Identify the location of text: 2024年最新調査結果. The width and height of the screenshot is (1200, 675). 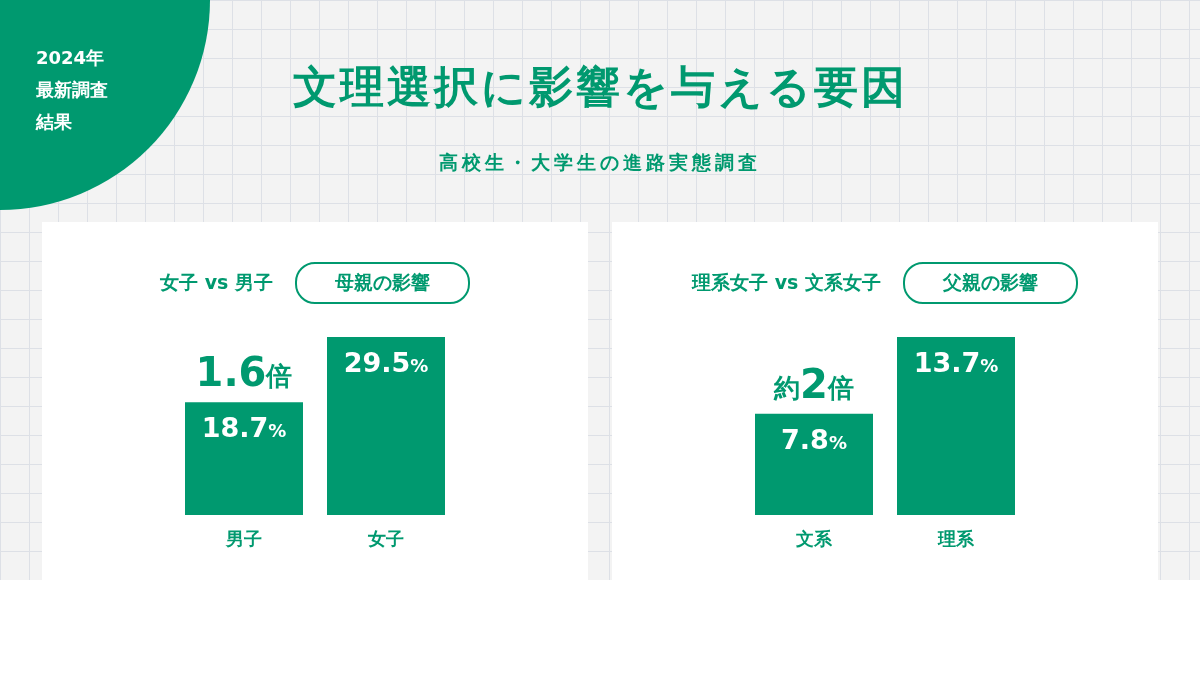
(72, 90).